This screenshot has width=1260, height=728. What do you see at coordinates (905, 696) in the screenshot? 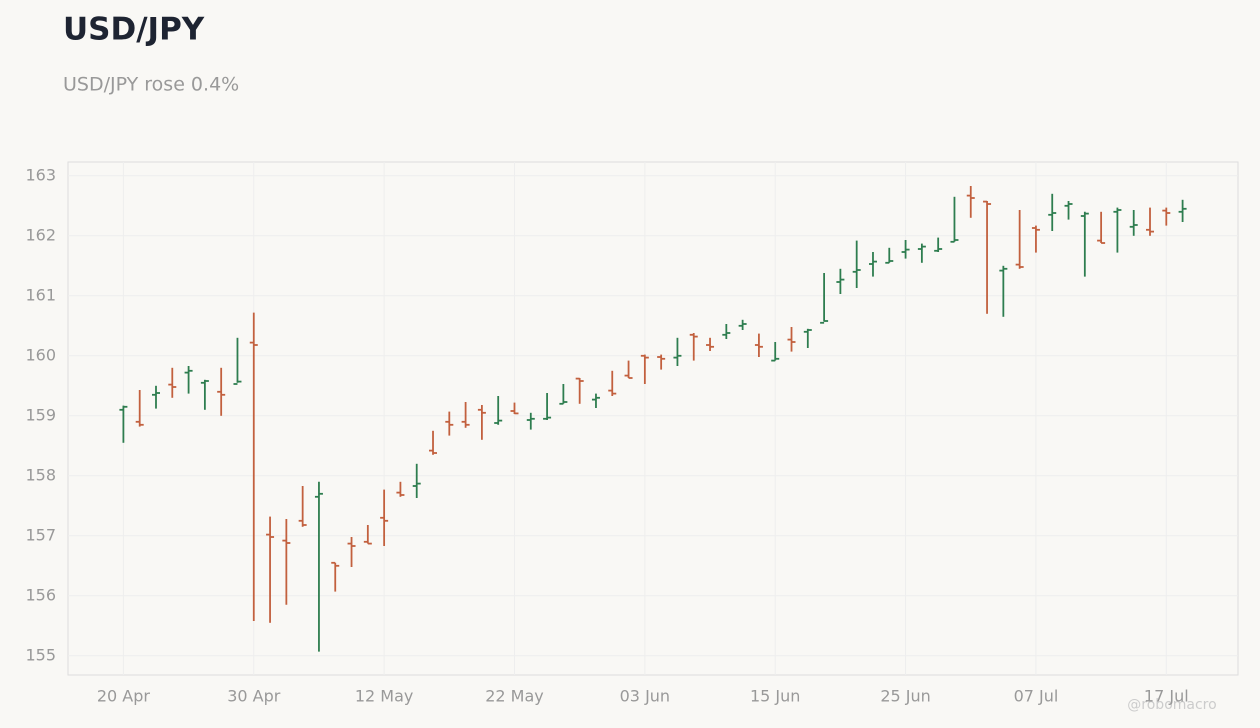
I see `x-tick-label: 25 Jun` at bounding box center [905, 696].